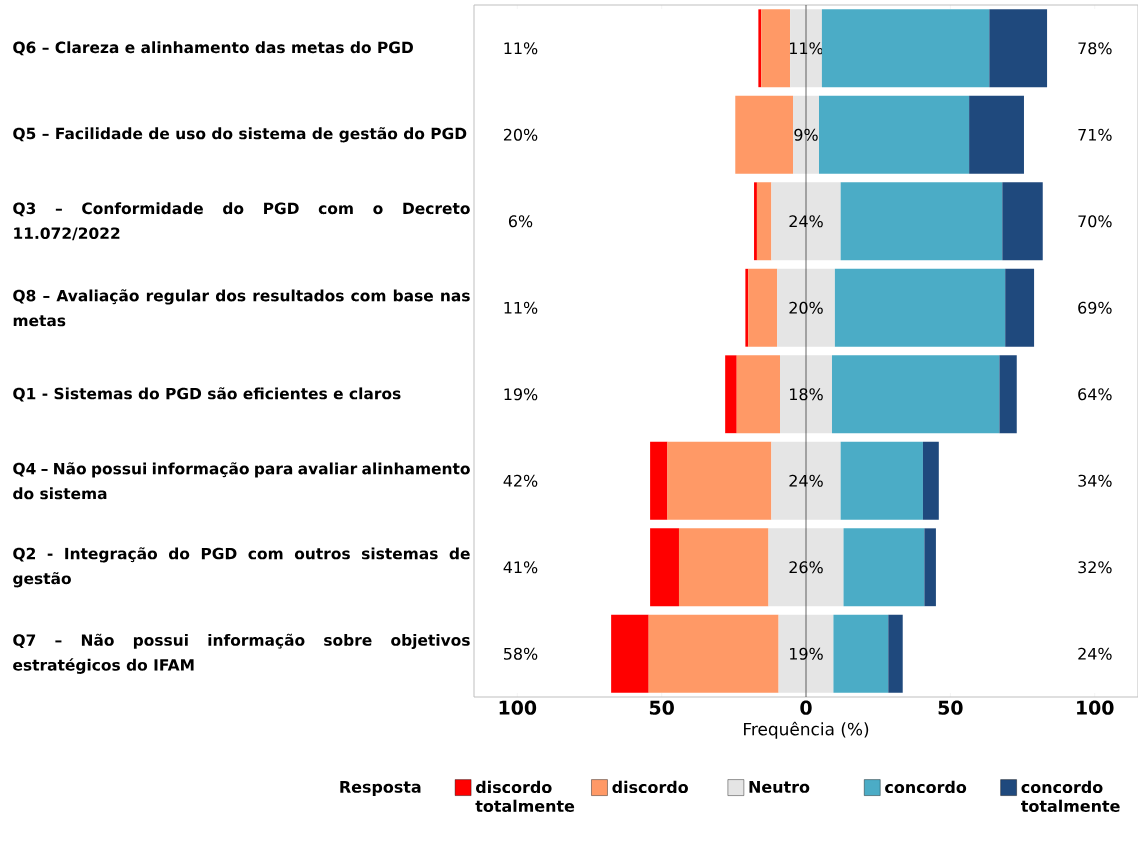 The height and width of the screenshot is (866, 1138). Describe the element at coordinates (240, 135) in the screenshot. I see `y-tick-label: Q5 – Facilidade de uso do sistema de gestão do PGD` at that location.